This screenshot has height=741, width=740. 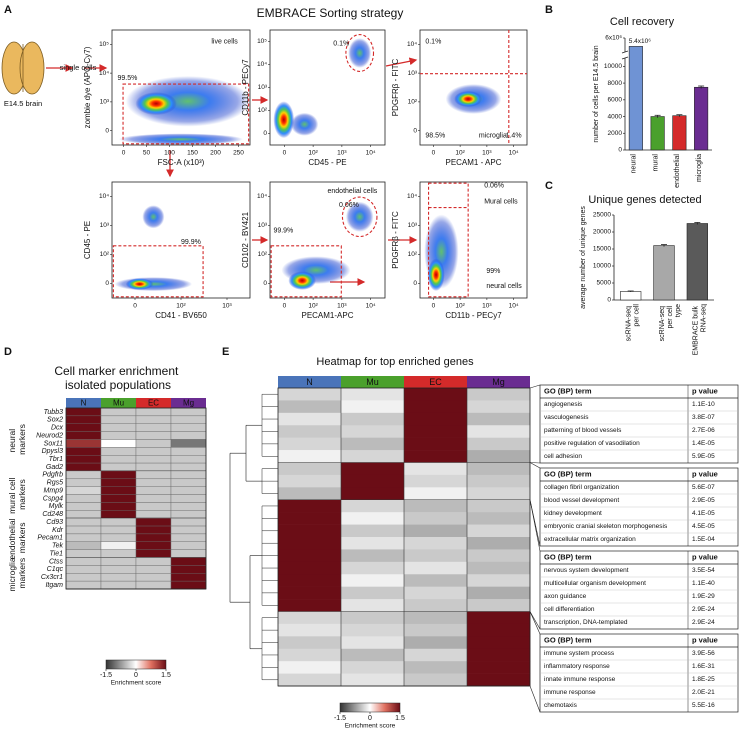 What do you see at coordinates (703, 513) in the screenshot?
I see `table-cell: 4.1E-05` at bounding box center [703, 513].